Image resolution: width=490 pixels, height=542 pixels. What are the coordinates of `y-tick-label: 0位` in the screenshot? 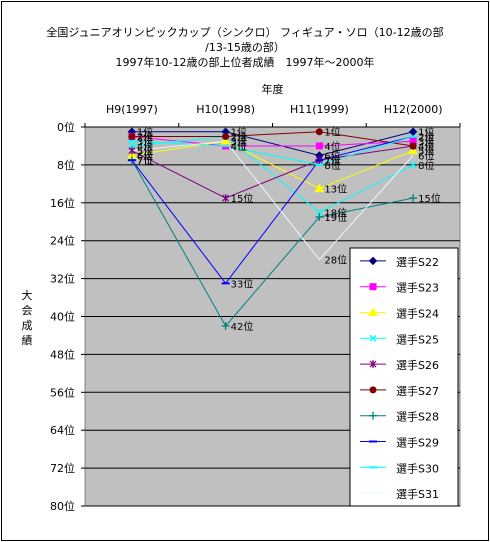 It's located at (66, 127).